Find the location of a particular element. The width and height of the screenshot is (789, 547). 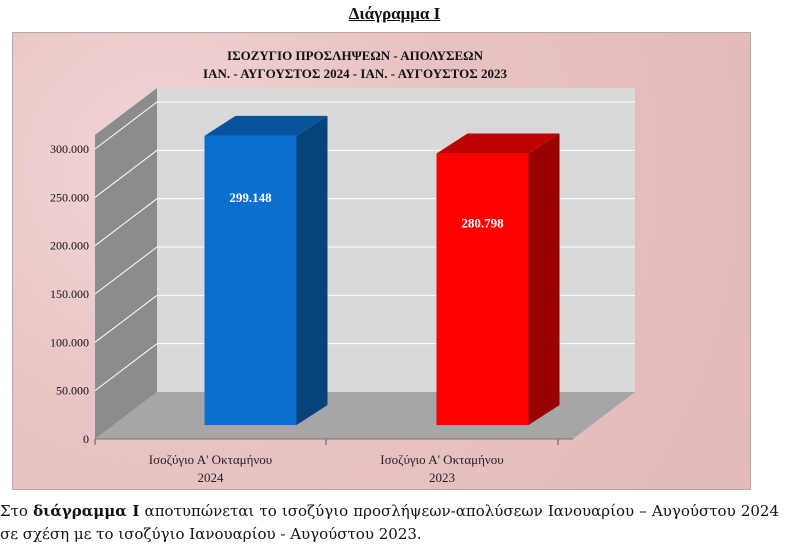

y-tick-label: 200.000 is located at coordinates (69, 246).